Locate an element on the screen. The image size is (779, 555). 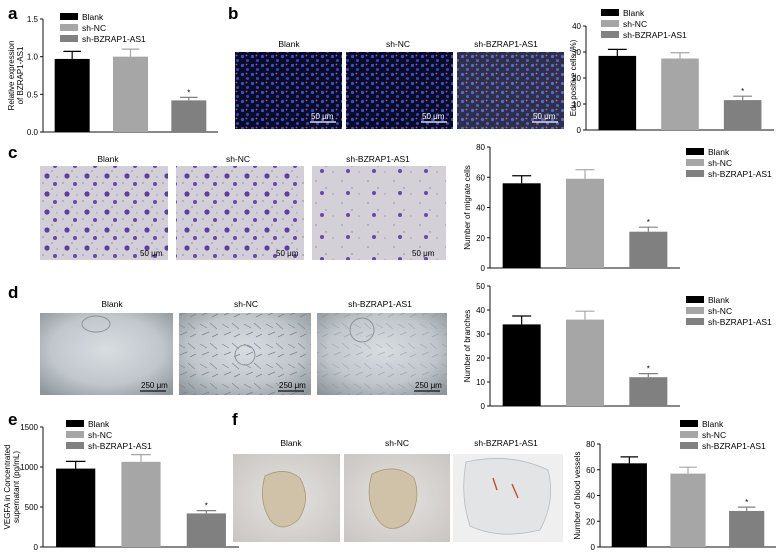
edu-image-sh-bzrap1-as1 is located at coordinates (510, 90).